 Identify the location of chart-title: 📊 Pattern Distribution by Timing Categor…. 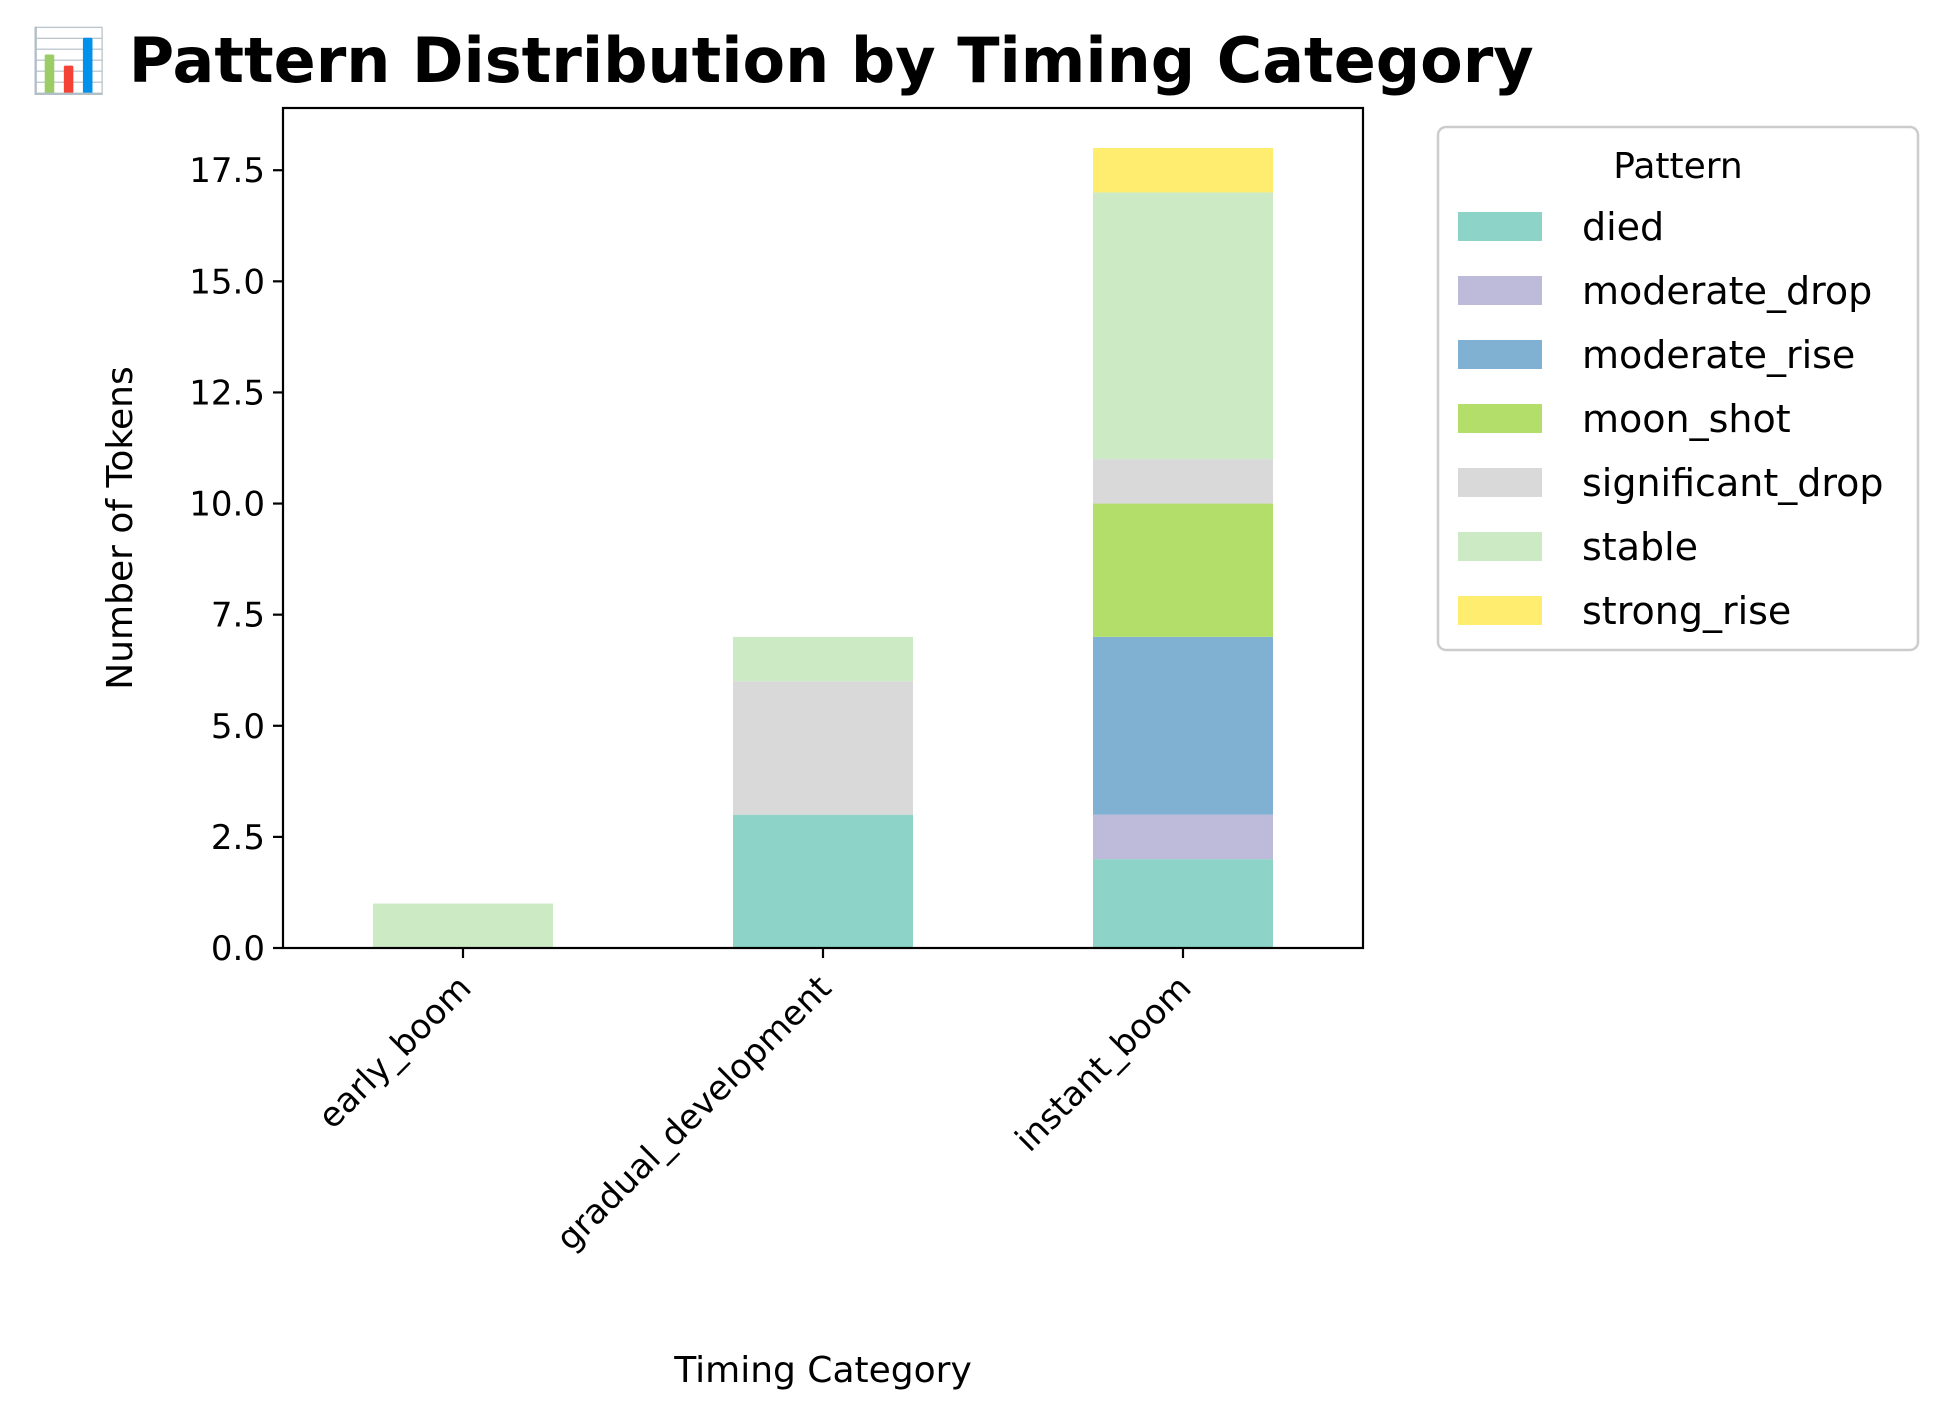
(782, 60).